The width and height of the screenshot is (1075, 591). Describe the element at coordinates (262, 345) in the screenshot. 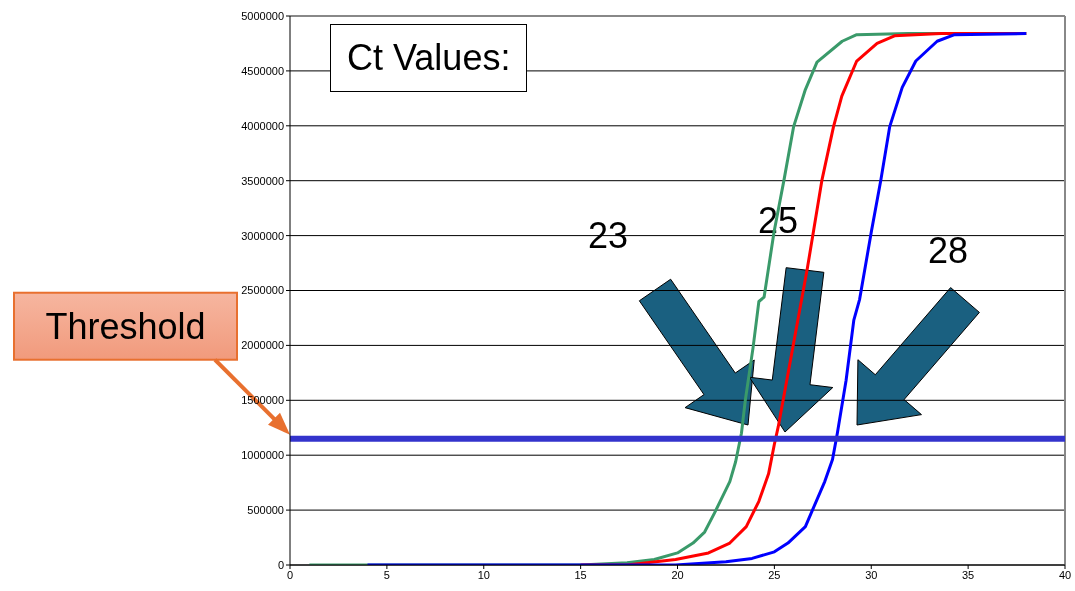

I see `y-tick-label: 2000000` at that location.